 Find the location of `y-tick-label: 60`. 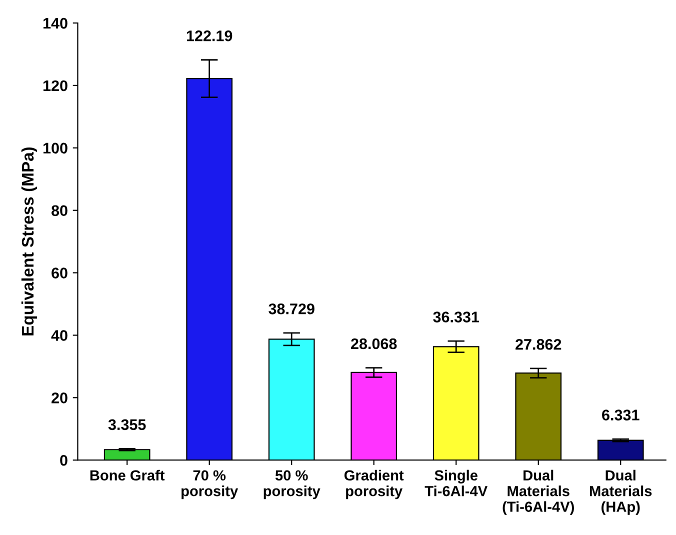

y-tick-label: 60 is located at coordinates (60, 273).